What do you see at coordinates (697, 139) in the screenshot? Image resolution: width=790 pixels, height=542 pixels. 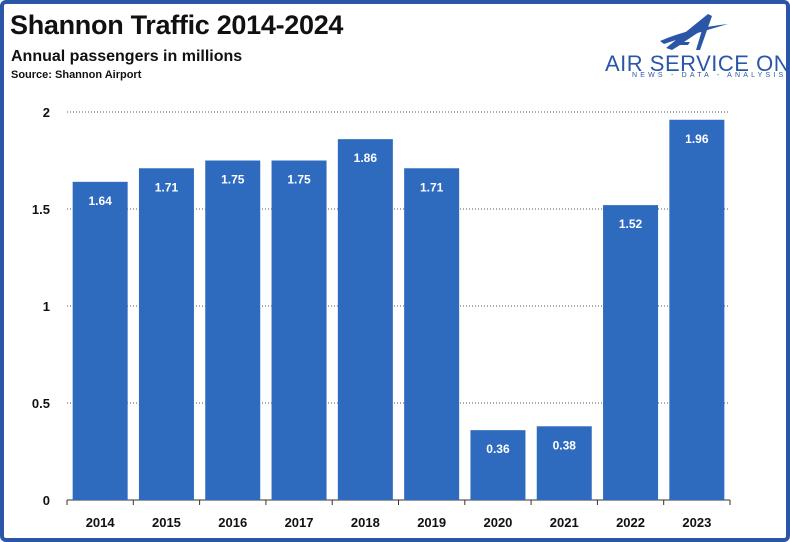 I see `data-label: 1.96` at bounding box center [697, 139].